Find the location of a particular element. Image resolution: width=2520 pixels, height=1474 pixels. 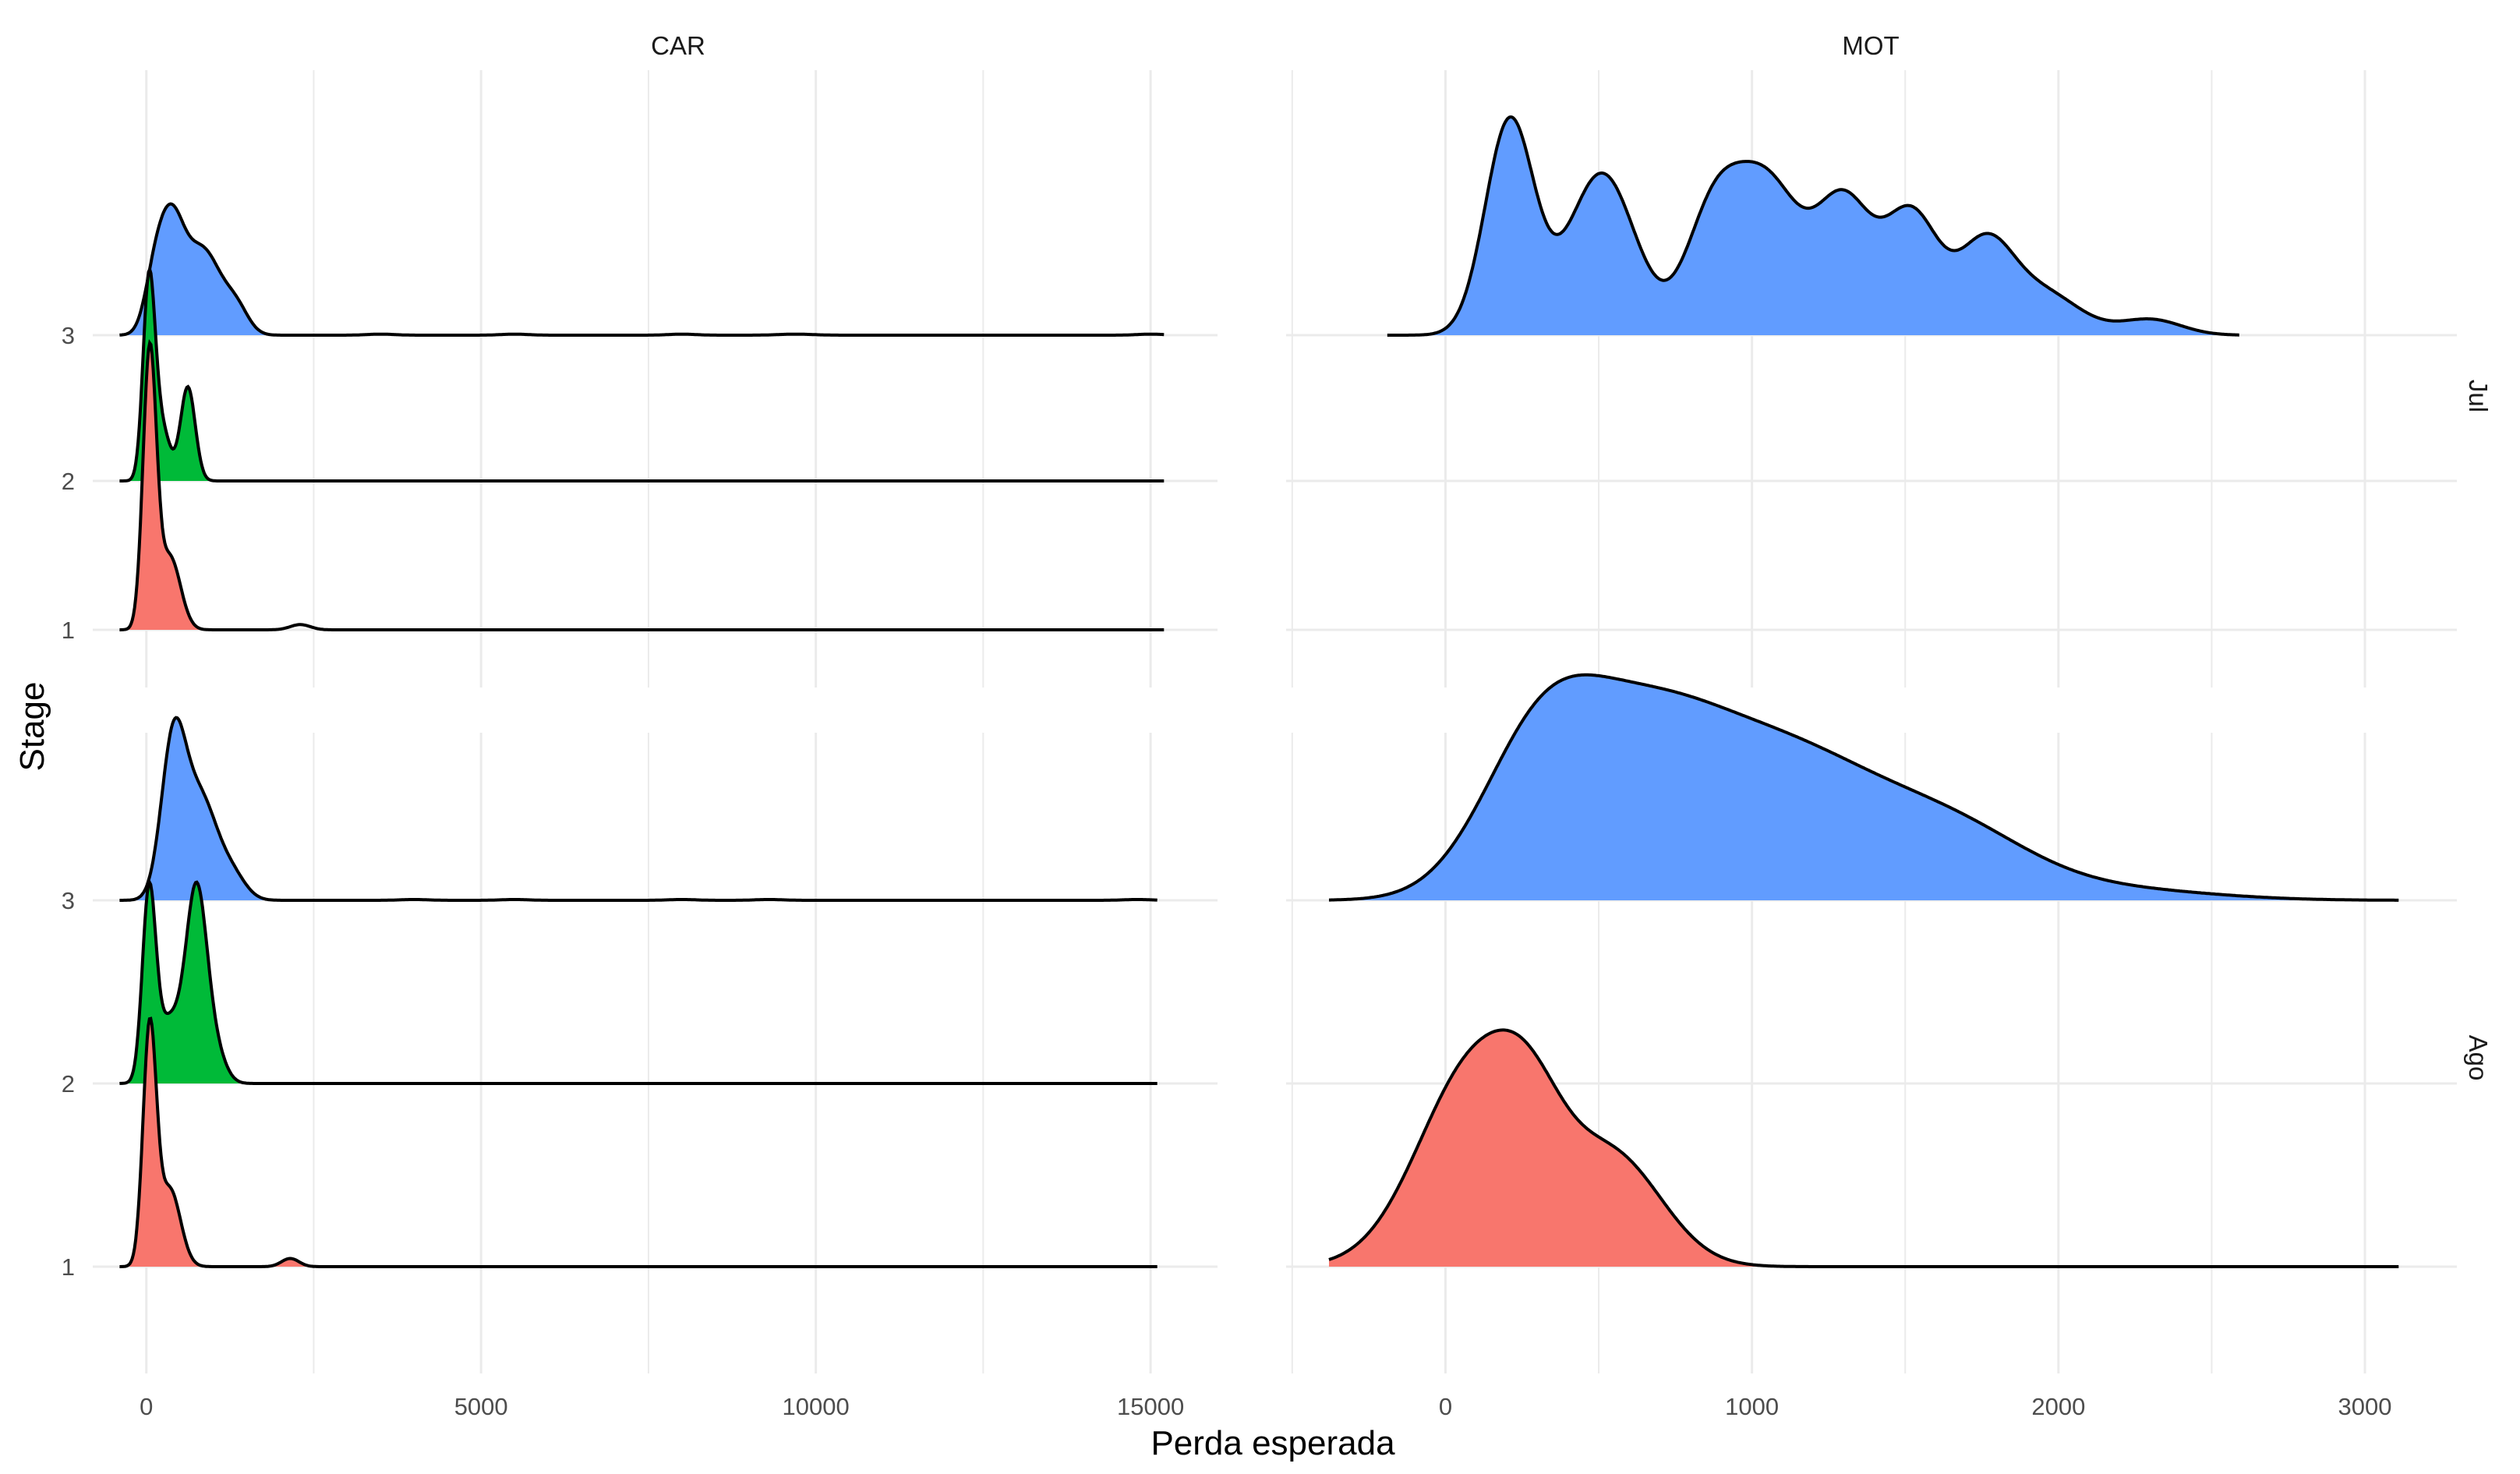

y-tick-label-jul: 1 is located at coordinates (69, 630).